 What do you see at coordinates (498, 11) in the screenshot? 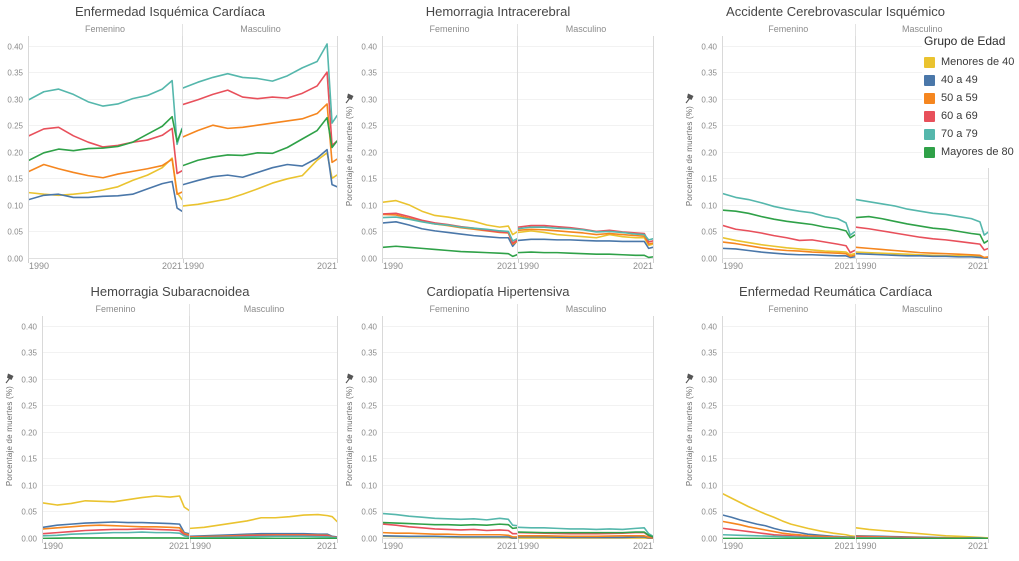
I see `chart-title: Hemorragia Intracerebral` at bounding box center [498, 11].